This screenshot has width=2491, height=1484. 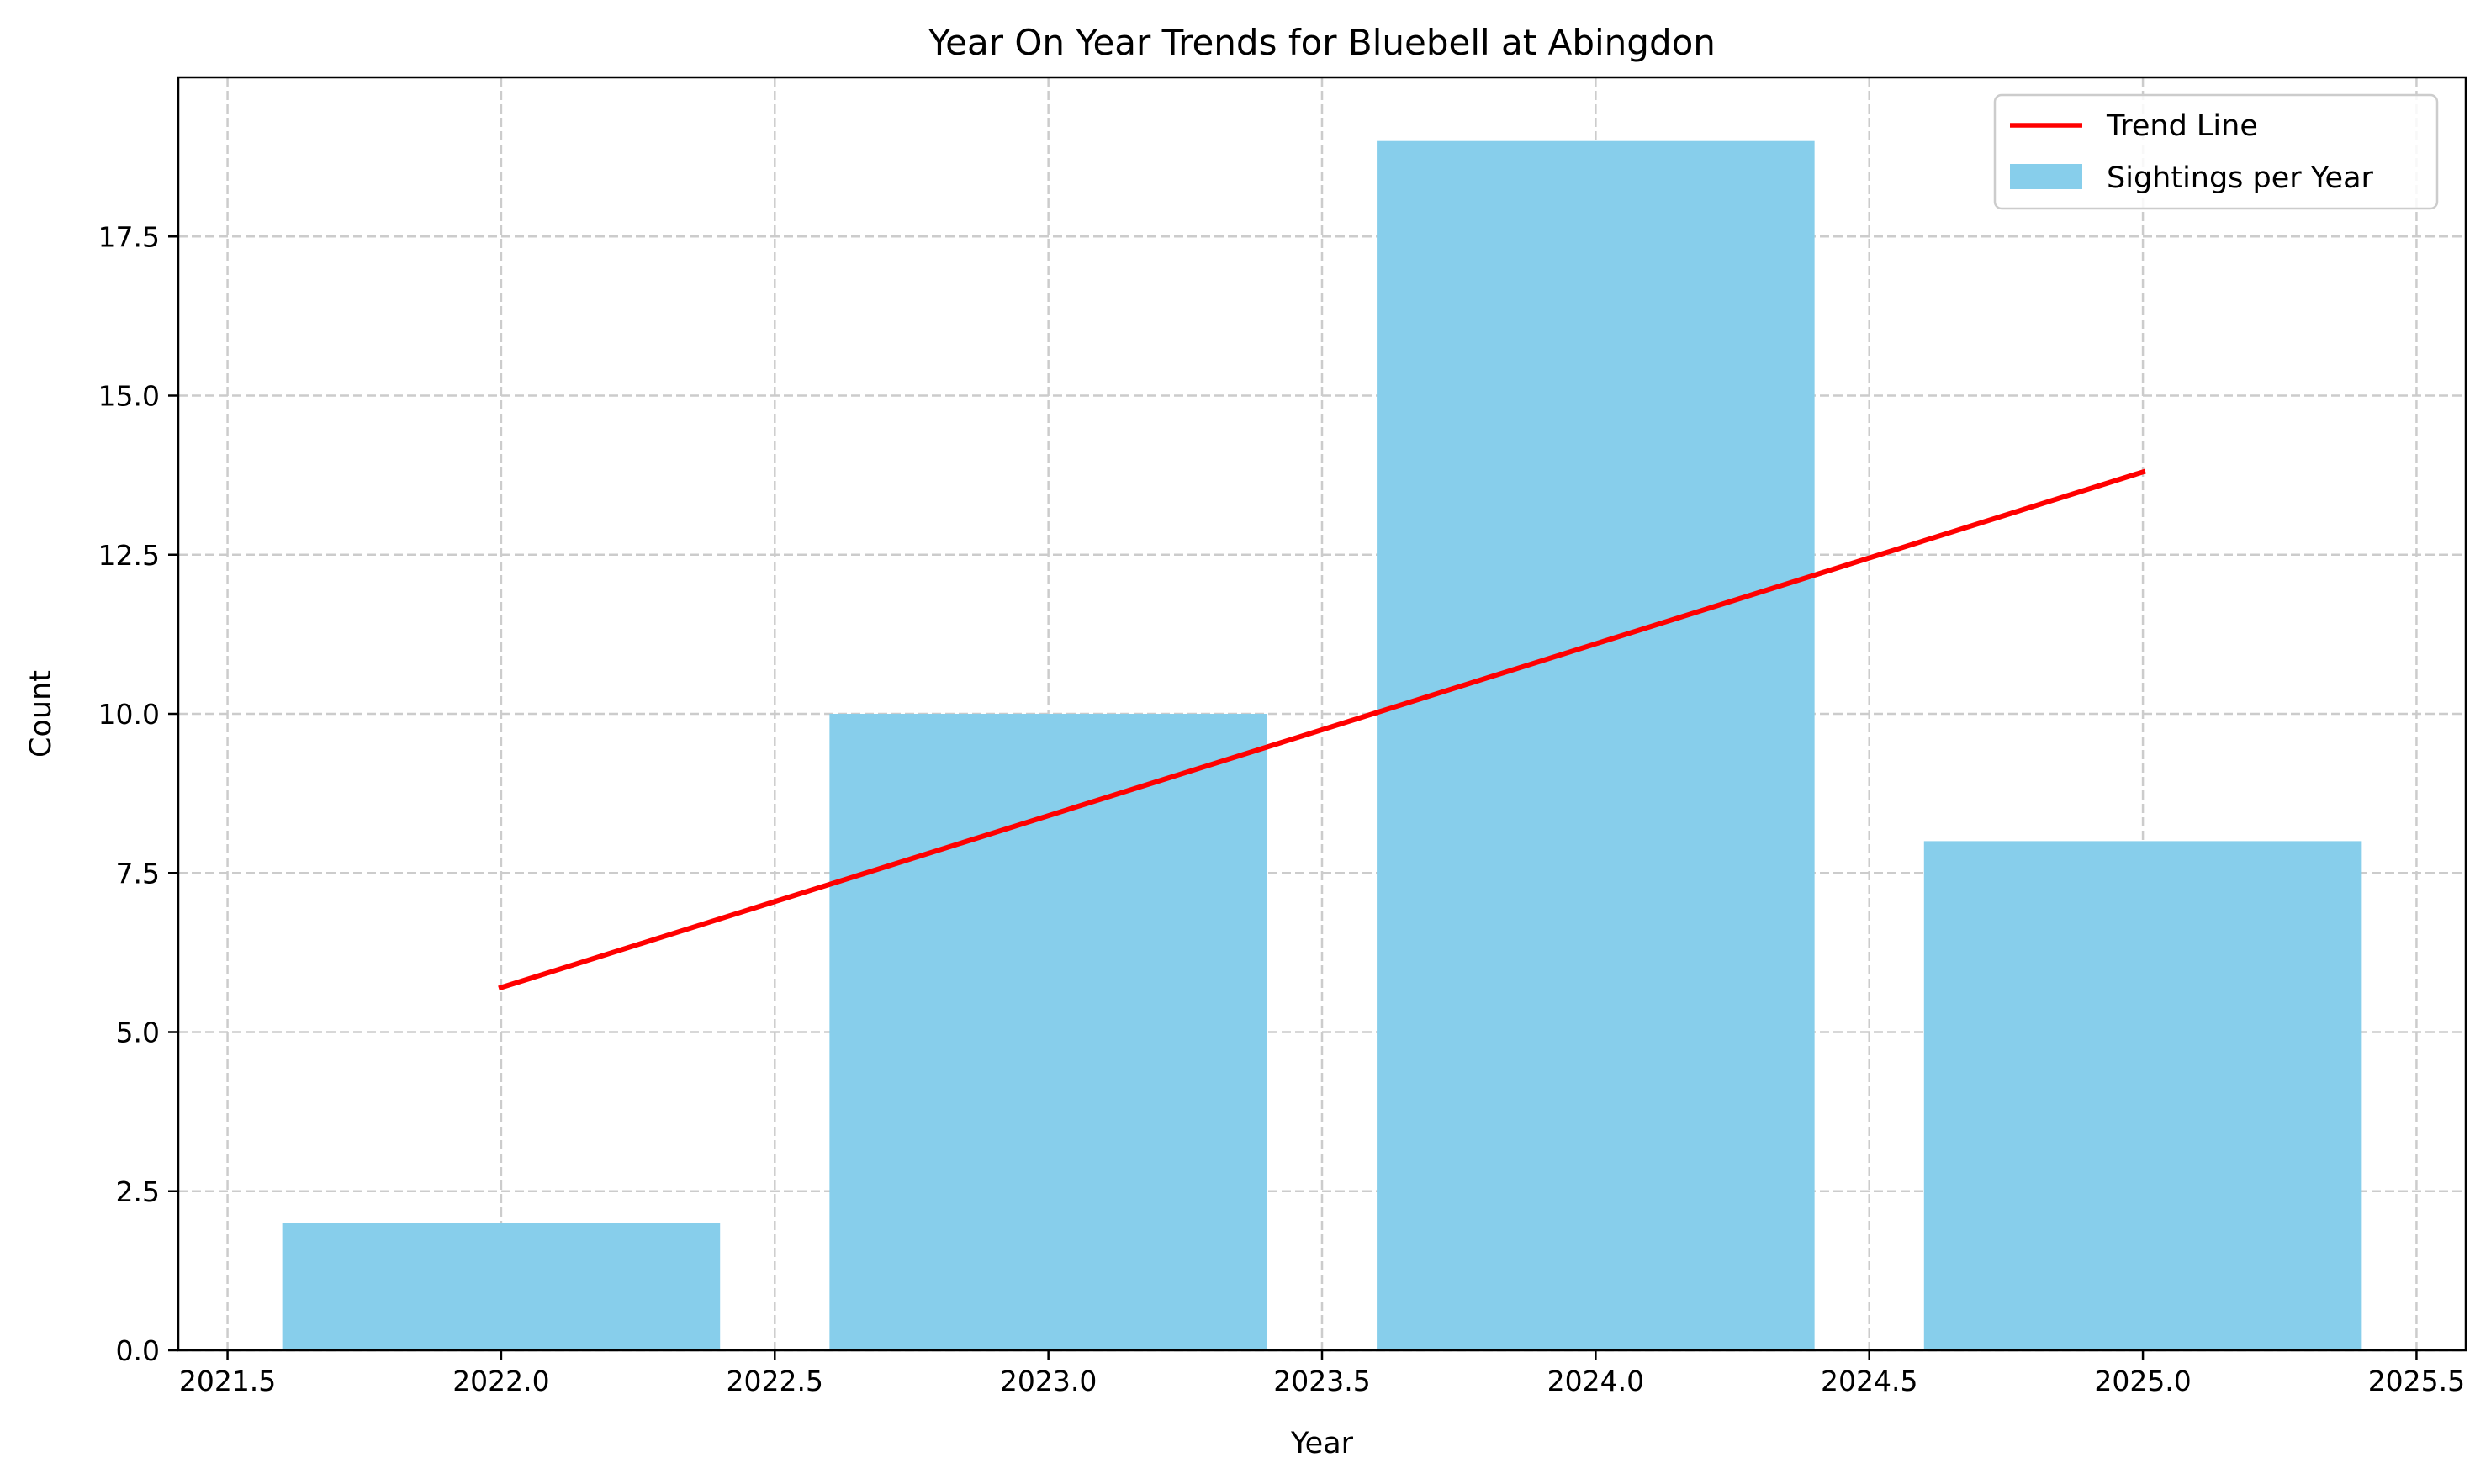 What do you see at coordinates (2416, 1381) in the screenshot?
I see `x-tick-label: 2025.5` at bounding box center [2416, 1381].